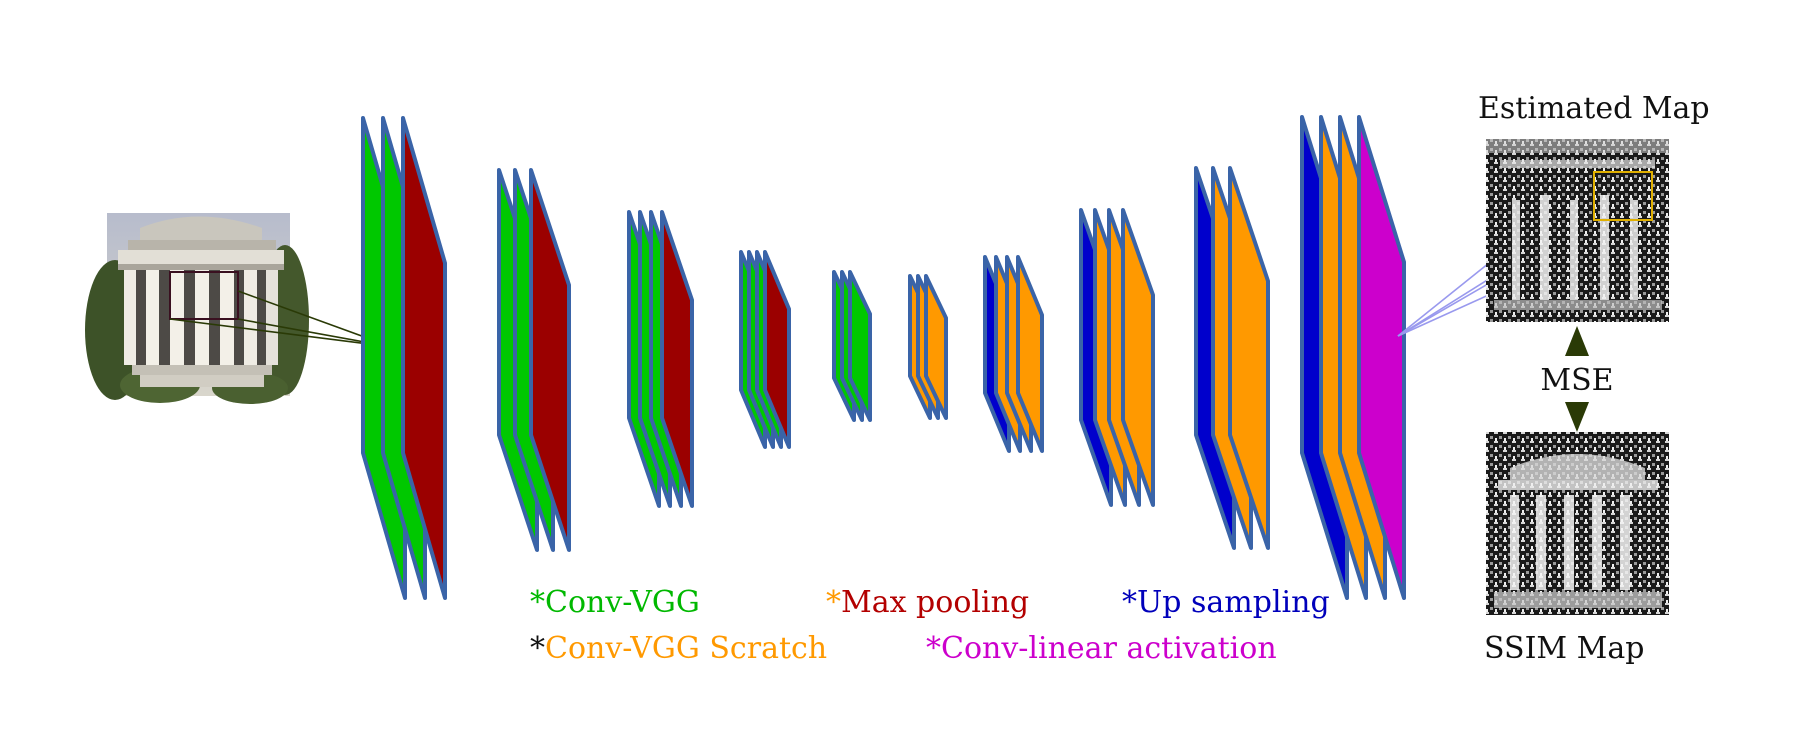 The height and width of the screenshot is (748, 1812). What do you see at coordinates (860, 346) in the screenshot?
I see `layer-conv-vgg` at bounding box center [860, 346].